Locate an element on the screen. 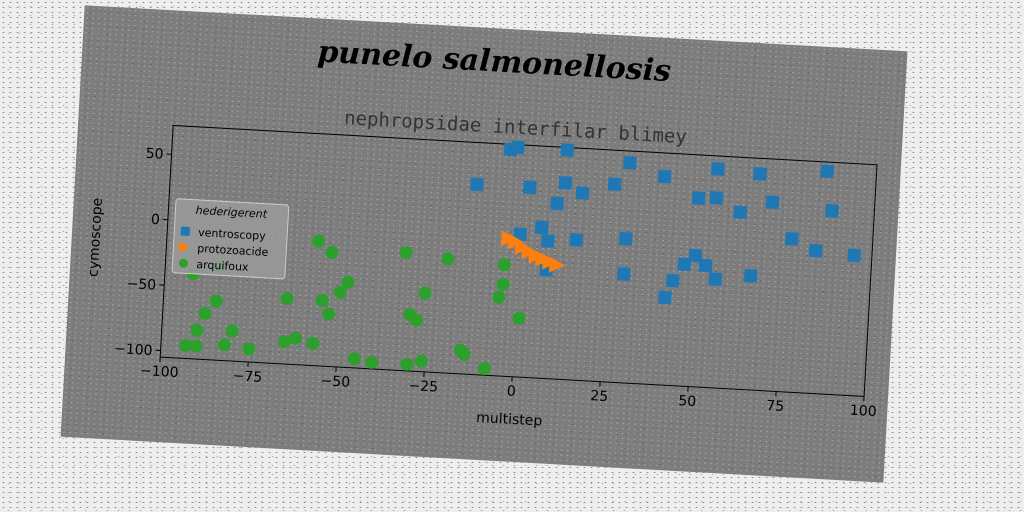 The image size is (1024, 512). x-tick-label: 100 is located at coordinates (863, 411).